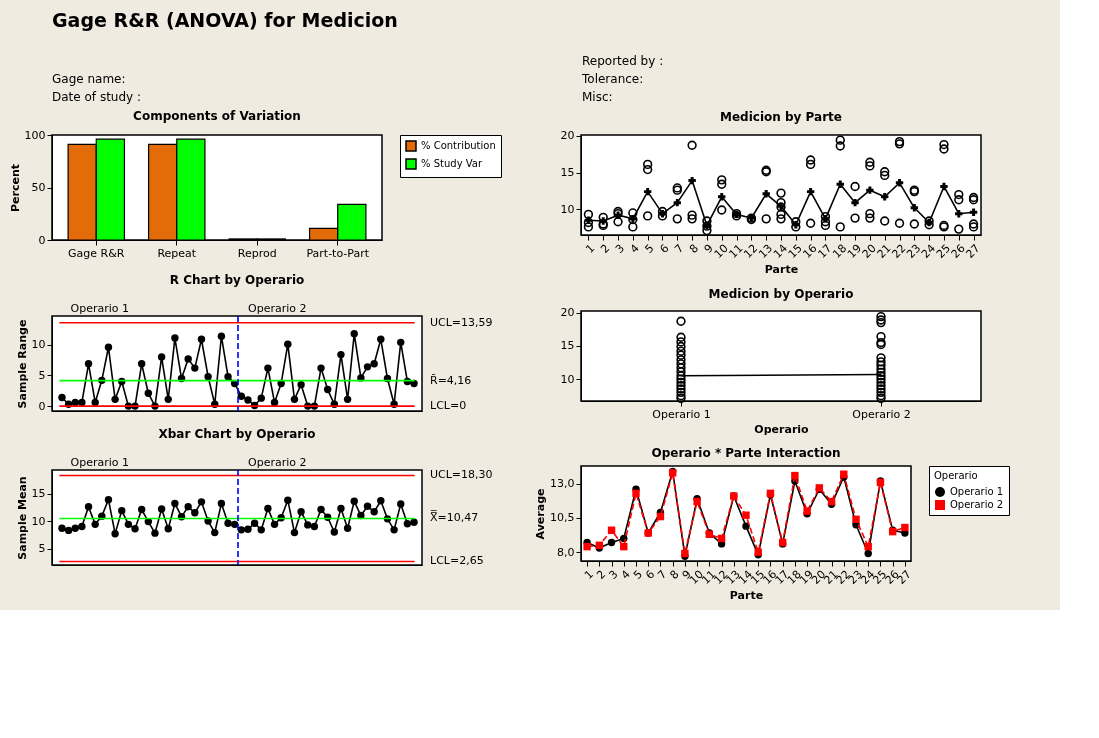 This screenshot has width=1099, height=738. What do you see at coordinates (977, 504) in the screenshot?
I see `legend-label: Operario 2` at bounding box center [977, 504].